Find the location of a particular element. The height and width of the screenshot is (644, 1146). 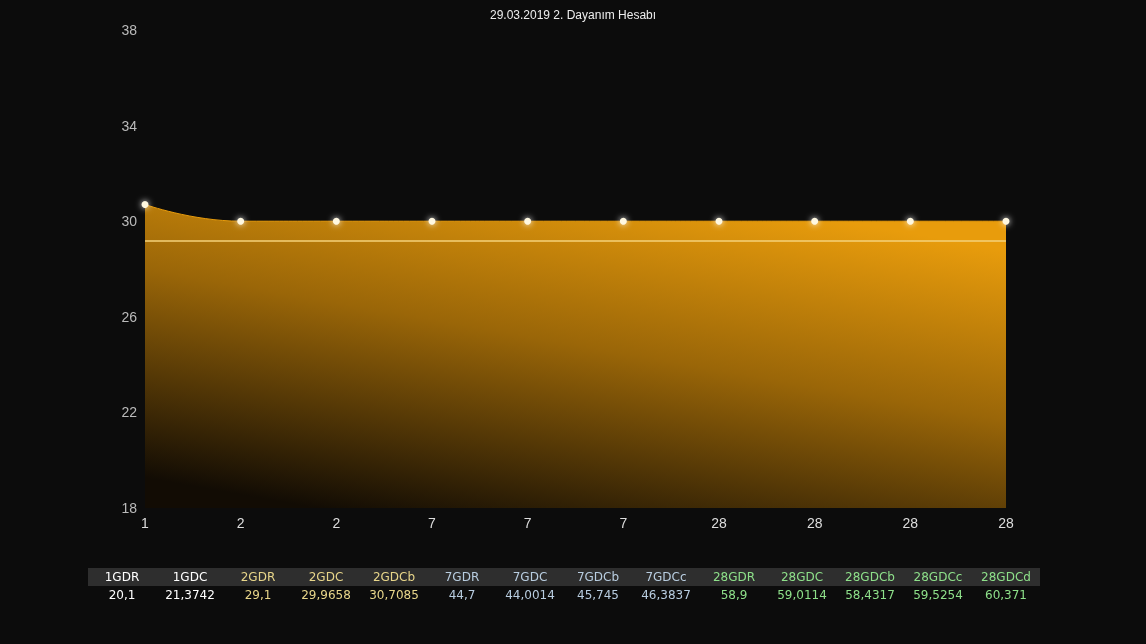

text: 30,7085 is located at coordinates (394, 595).